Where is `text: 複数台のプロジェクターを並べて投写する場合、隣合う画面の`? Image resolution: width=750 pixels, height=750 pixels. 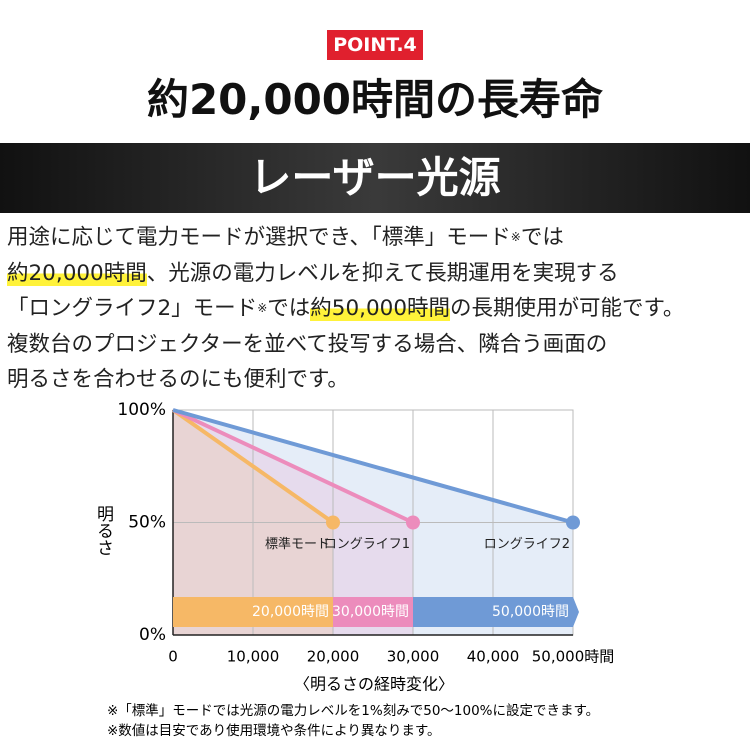
text: 複数台のプロジェクターを並べて投写する場合、隣合う画面の is located at coordinates (307, 344).